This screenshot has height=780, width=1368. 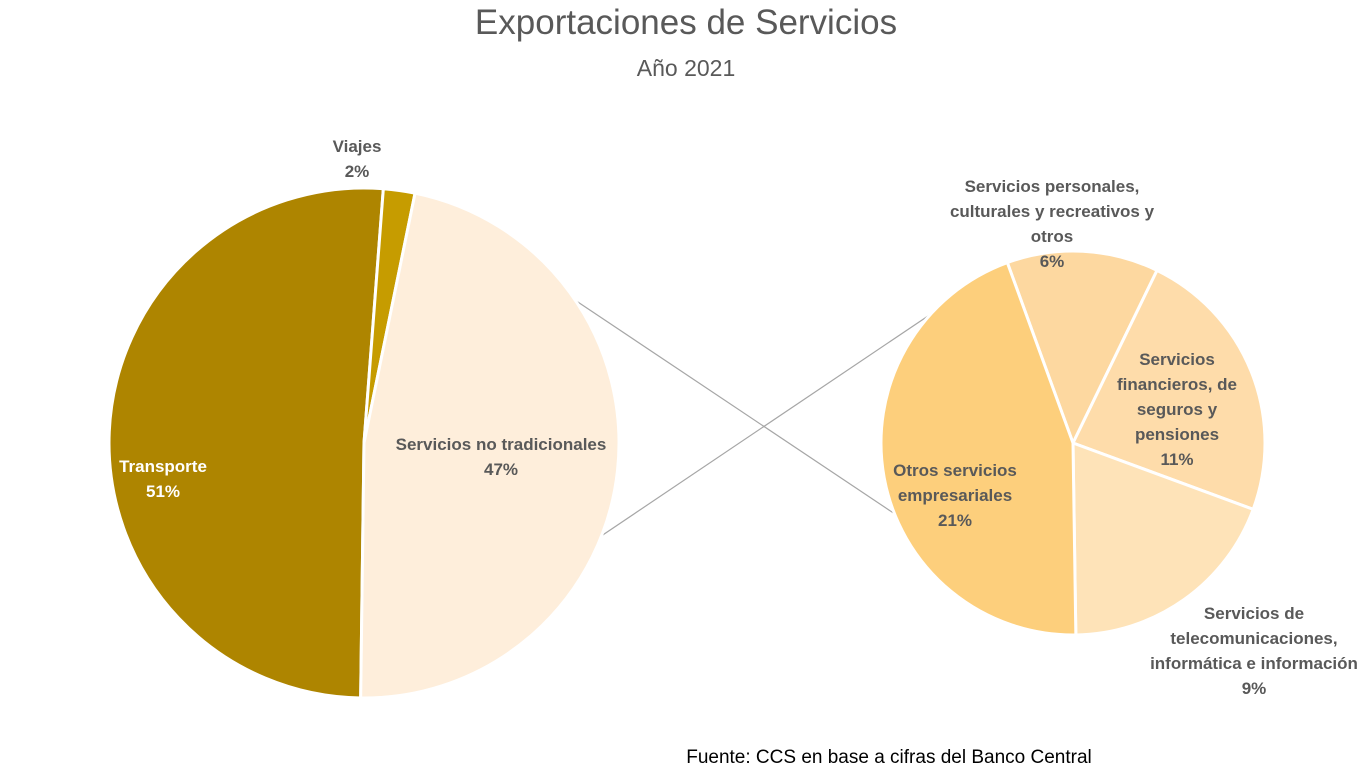 I want to click on slice-servicios-personales-culturales-y-recreativos-y-otros, so click(x=1082, y=348).